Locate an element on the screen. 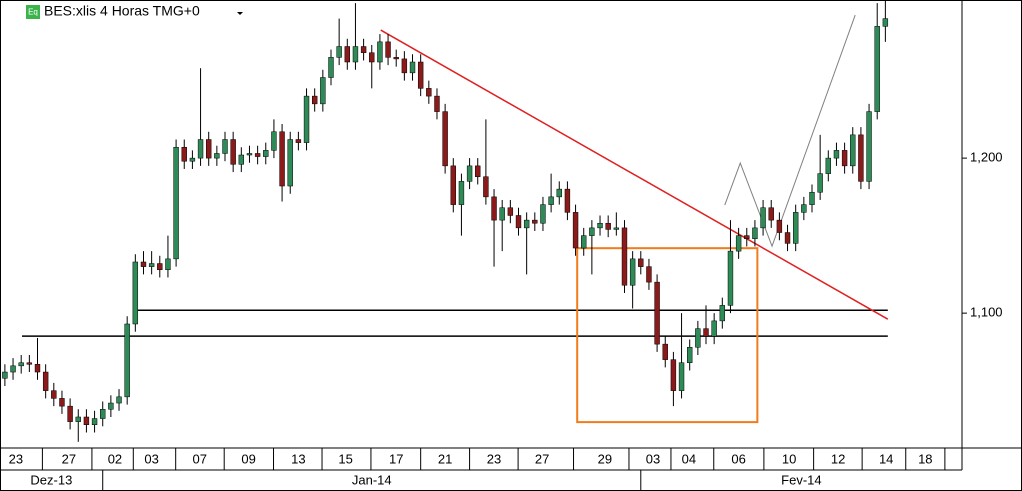  badge: Eq is located at coordinates (33, 12).